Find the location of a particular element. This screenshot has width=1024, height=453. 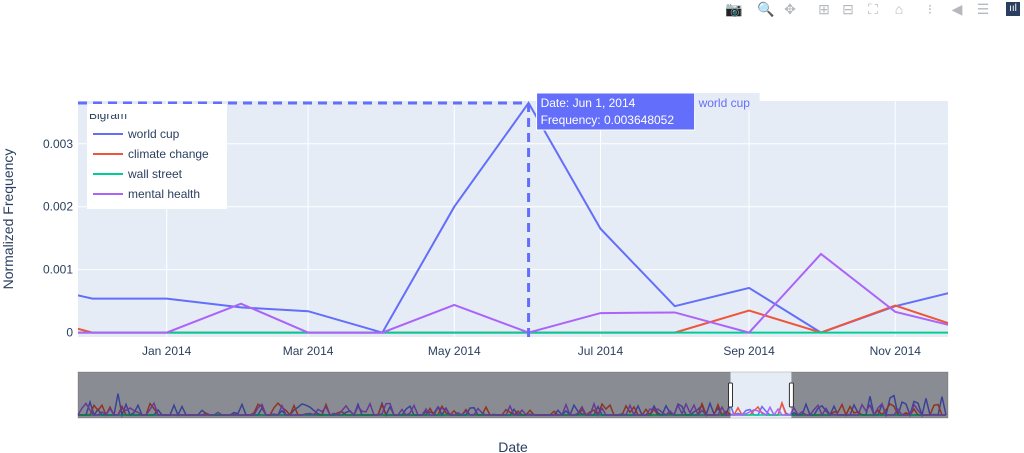

legend-box is located at coordinates (157, 156).